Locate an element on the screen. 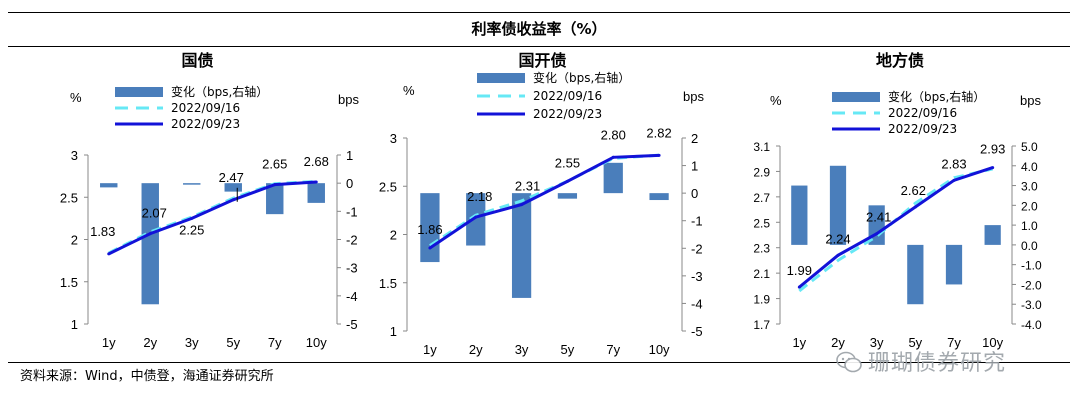 The height and width of the screenshot is (411, 1080). left-tick-label: 1.7 is located at coordinates (761, 325).